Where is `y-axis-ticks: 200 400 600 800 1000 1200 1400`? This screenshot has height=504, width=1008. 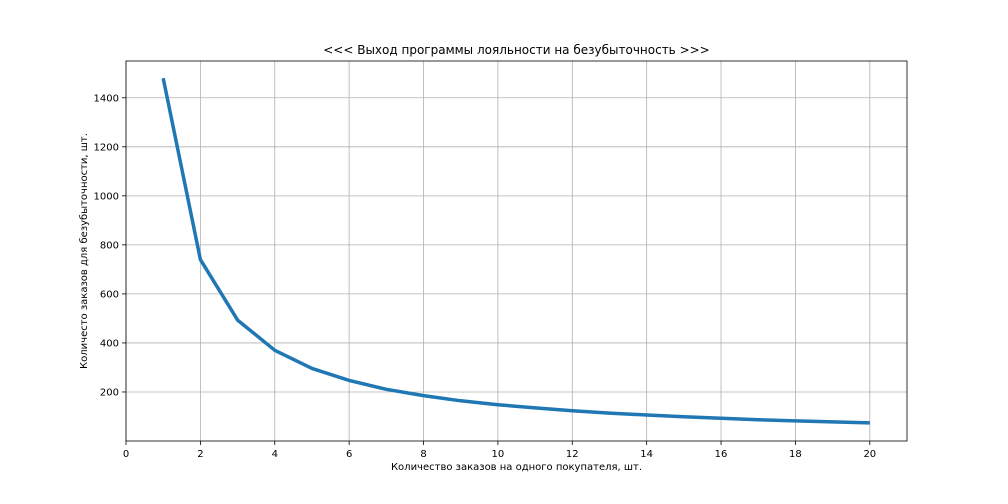 y-axis-ticks: 200 400 600 800 1000 1200 1400 is located at coordinates (110, 245).